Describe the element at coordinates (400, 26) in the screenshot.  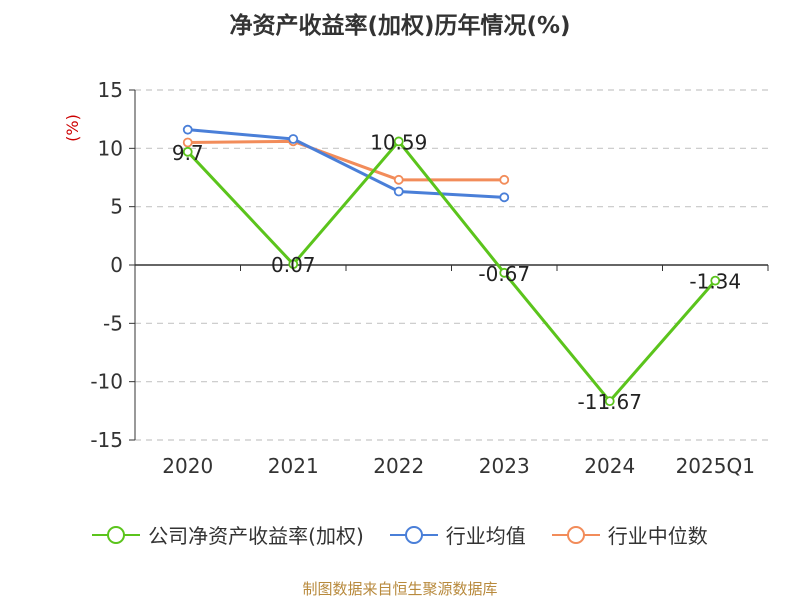
I see `chart-title: 净资产收益率(加权)历年情况(%)` at that location.